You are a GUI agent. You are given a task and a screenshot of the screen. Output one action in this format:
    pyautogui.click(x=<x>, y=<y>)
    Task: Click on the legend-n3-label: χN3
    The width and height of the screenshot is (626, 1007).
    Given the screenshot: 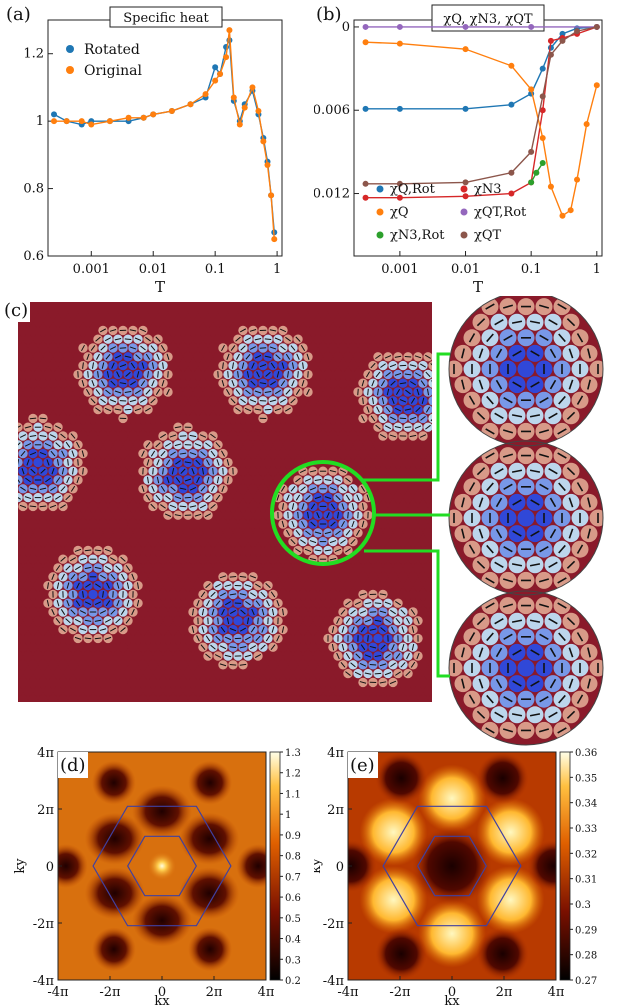 What is the action you would take?
    pyautogui.click(x=488, y=189)
    